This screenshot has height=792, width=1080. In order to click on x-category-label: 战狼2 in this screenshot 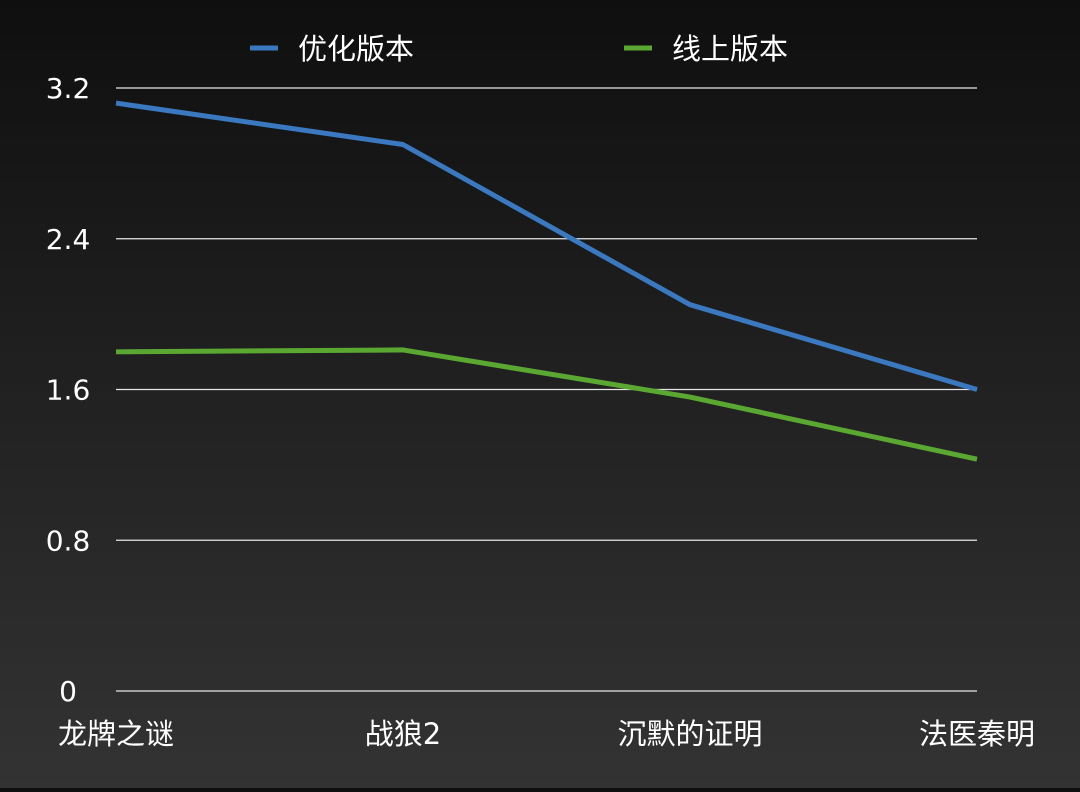, I will do `click(403, 734)`.